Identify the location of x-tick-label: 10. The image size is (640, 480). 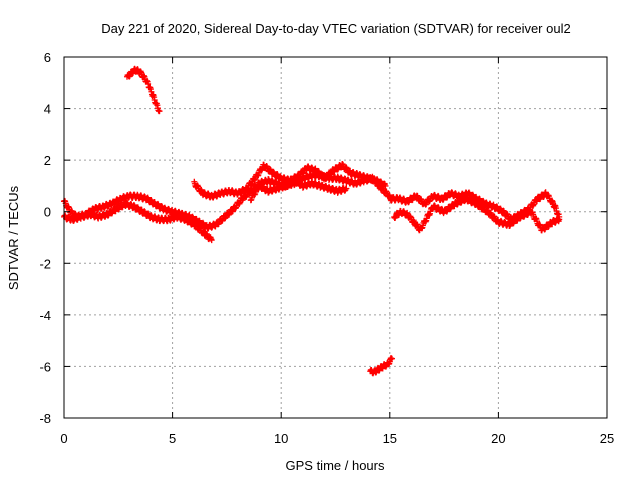
(281, 438).